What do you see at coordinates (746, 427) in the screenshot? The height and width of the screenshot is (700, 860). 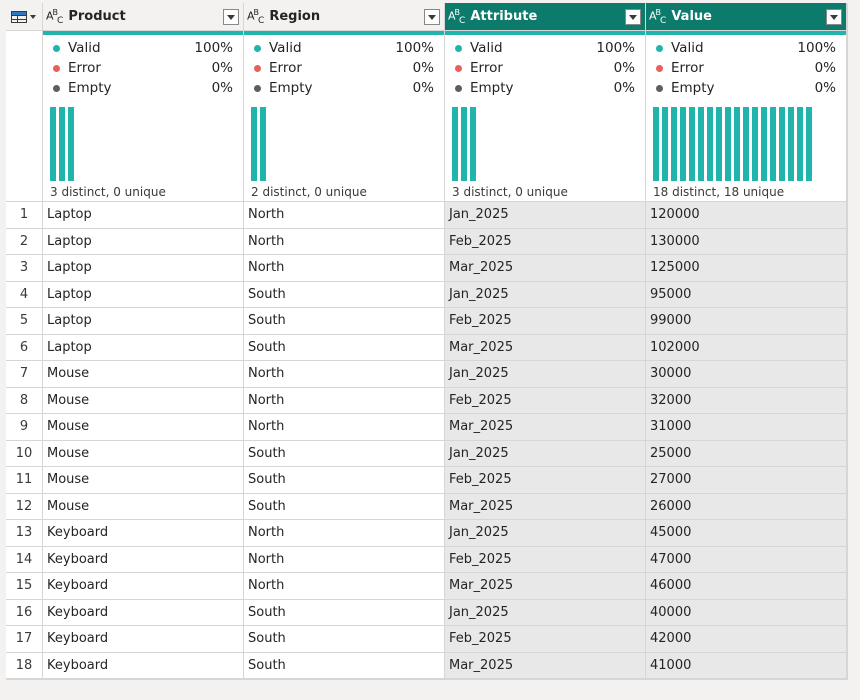 I see `table-cell: 31000` at bounding box center [746, 427].